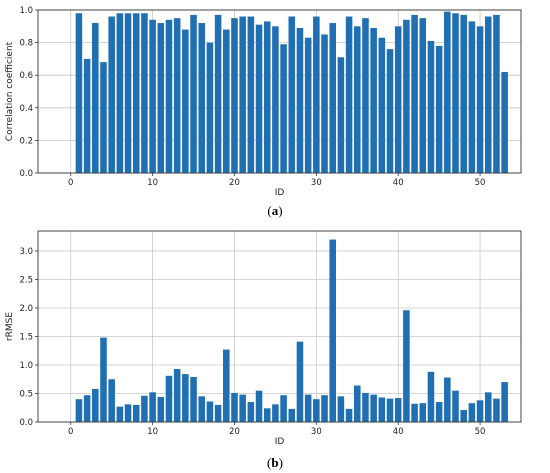  I want to click on x-tick-label: 40, so click(398, 183).